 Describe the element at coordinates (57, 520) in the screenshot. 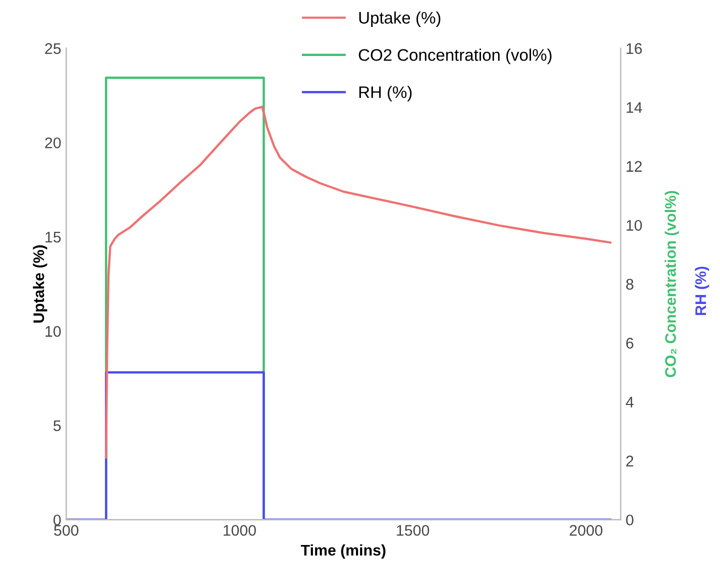

I see `y-tick-label: 0` at that location.